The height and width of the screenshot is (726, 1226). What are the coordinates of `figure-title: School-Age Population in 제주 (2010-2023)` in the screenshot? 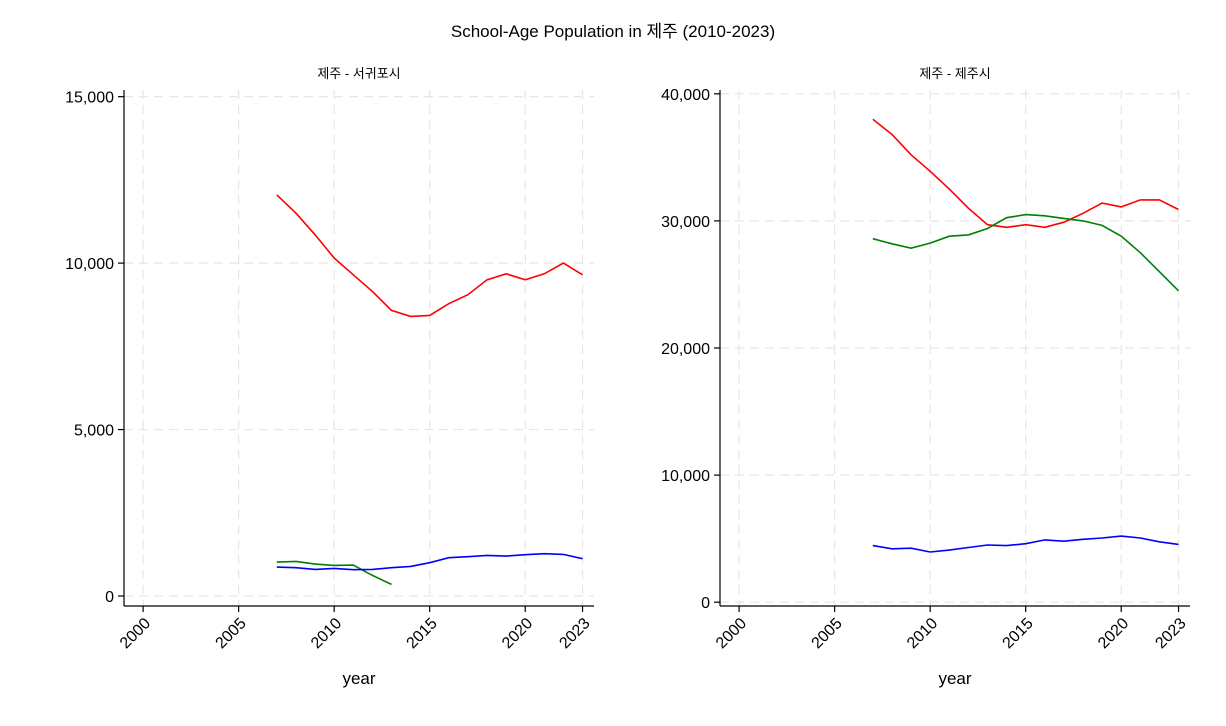 It's located at (613, 31).